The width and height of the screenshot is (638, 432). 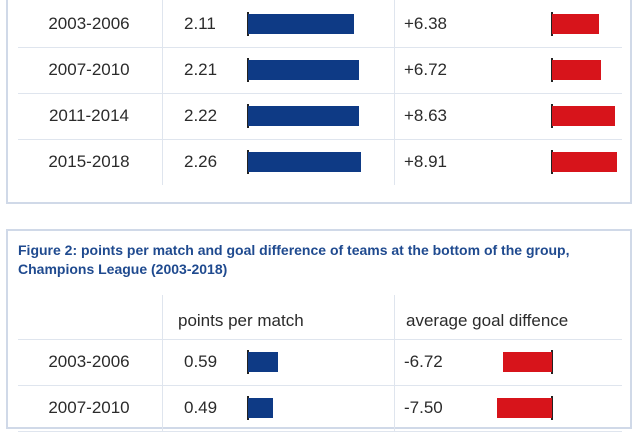 What do you see at coordinates (423, 361) in the screenshot?
I see `goal-difference-value-label: -6.72` at bounding box center [423, 361].